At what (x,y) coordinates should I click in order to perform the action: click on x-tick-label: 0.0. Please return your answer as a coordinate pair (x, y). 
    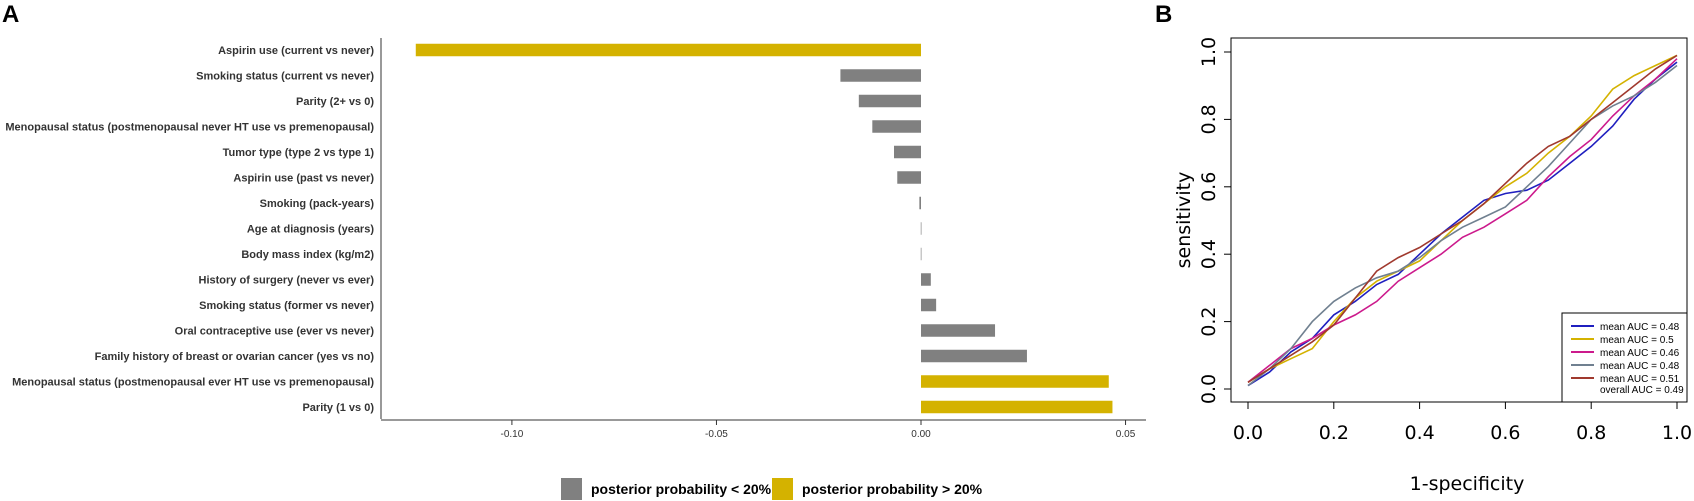
    Looking at the image, I should click on (1248, 433).